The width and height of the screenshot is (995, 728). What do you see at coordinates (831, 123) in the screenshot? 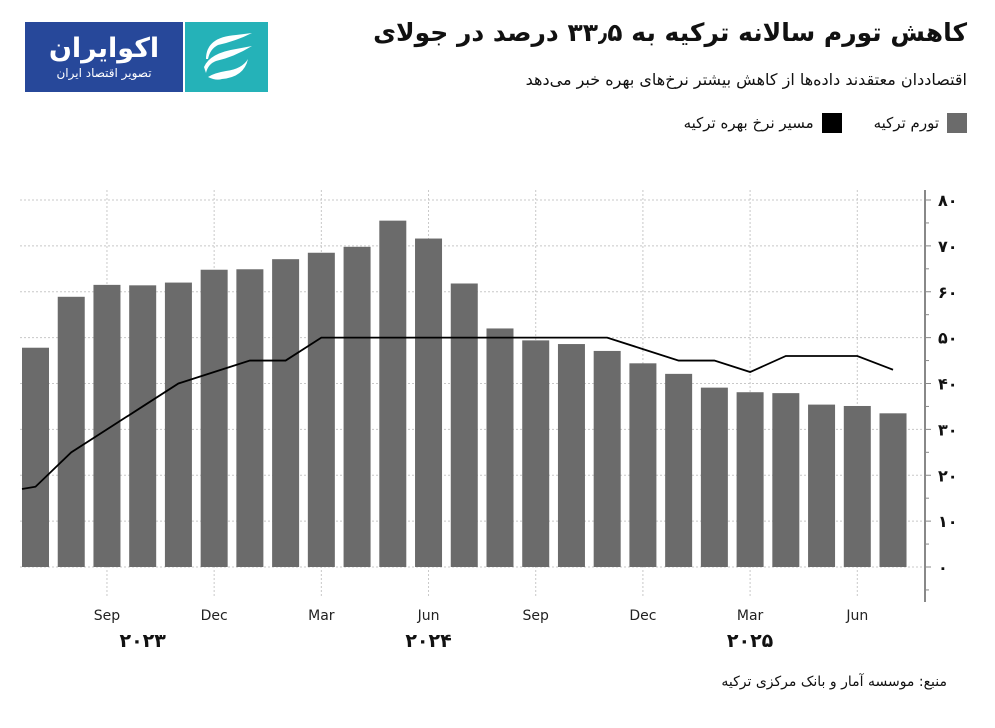
I see `legend-swatch-interest-rate` at bounding box center [831, 123].